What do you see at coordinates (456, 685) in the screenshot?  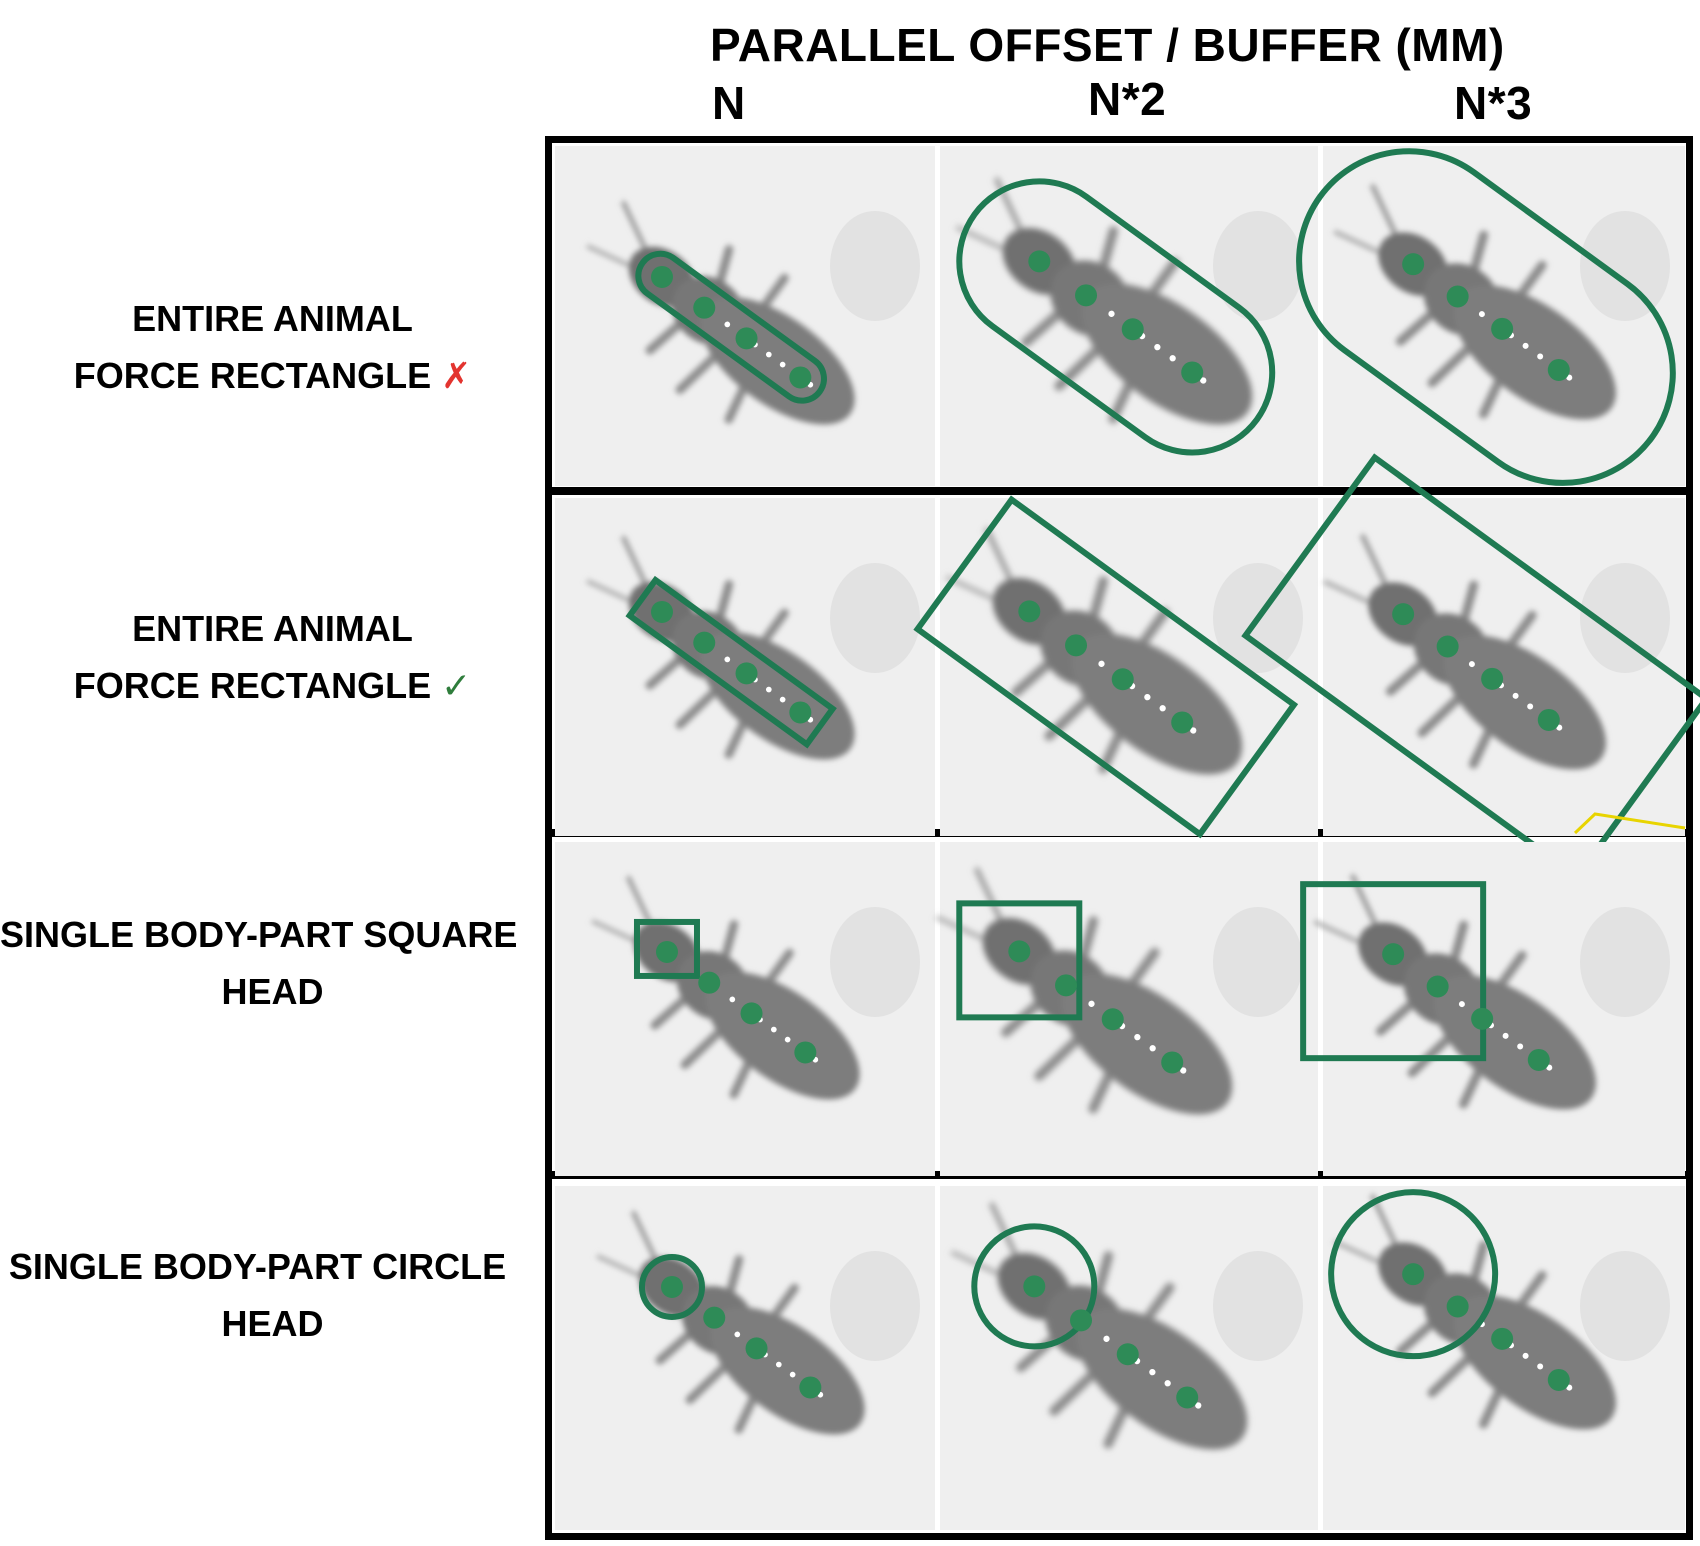 I see `check-icon: ✓` at bounding box center [456, 685].